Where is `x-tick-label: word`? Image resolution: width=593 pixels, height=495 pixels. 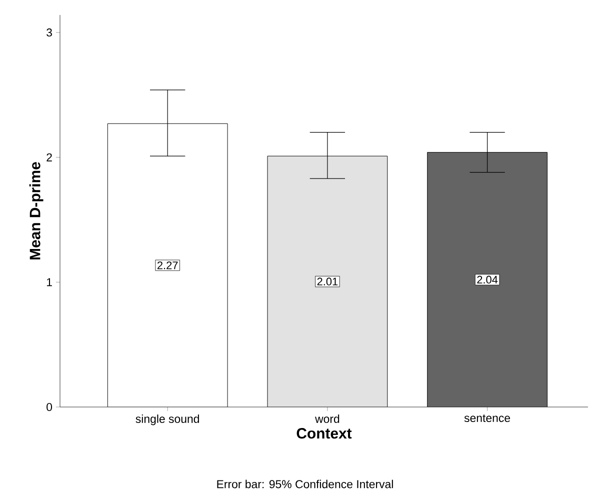 x-tick-label: word is located at coordinates (327, 418).